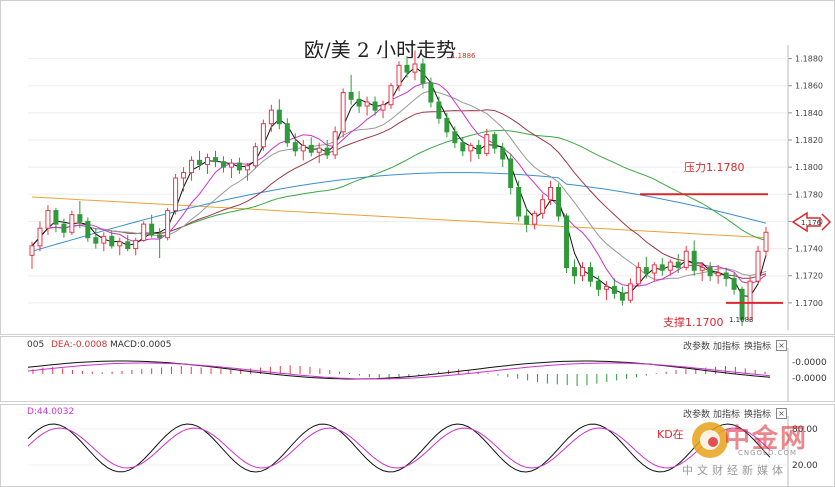 Image resolution: width=835 pixels, height=487 pixels. I want to click on watermark-brand: 中金网, so click(766, 439).